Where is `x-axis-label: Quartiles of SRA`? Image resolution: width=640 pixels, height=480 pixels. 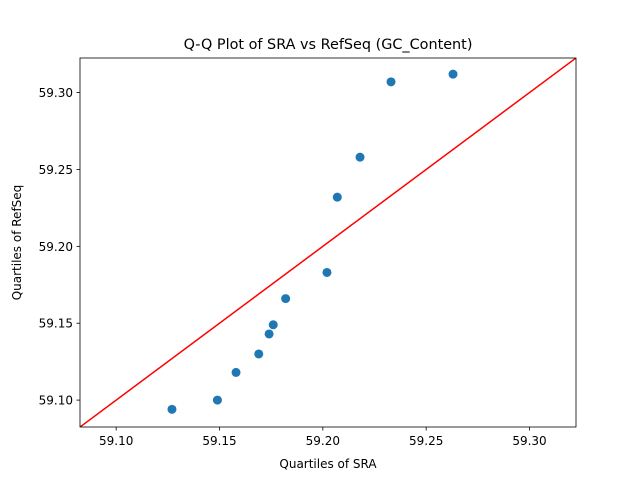
x-axis-label: Quartiles of SRA is located at coordinates (328, 464).